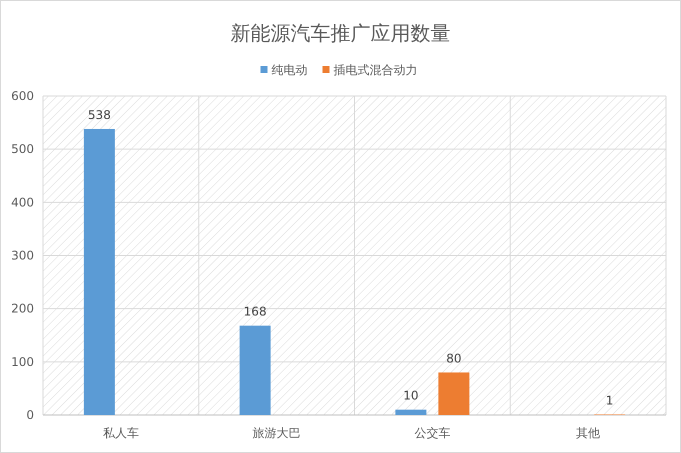 This screenshot has width=681, height=453. Describe the element at coordinates (610, 400) in the screenshot. I see `data-label: 1` at that location.